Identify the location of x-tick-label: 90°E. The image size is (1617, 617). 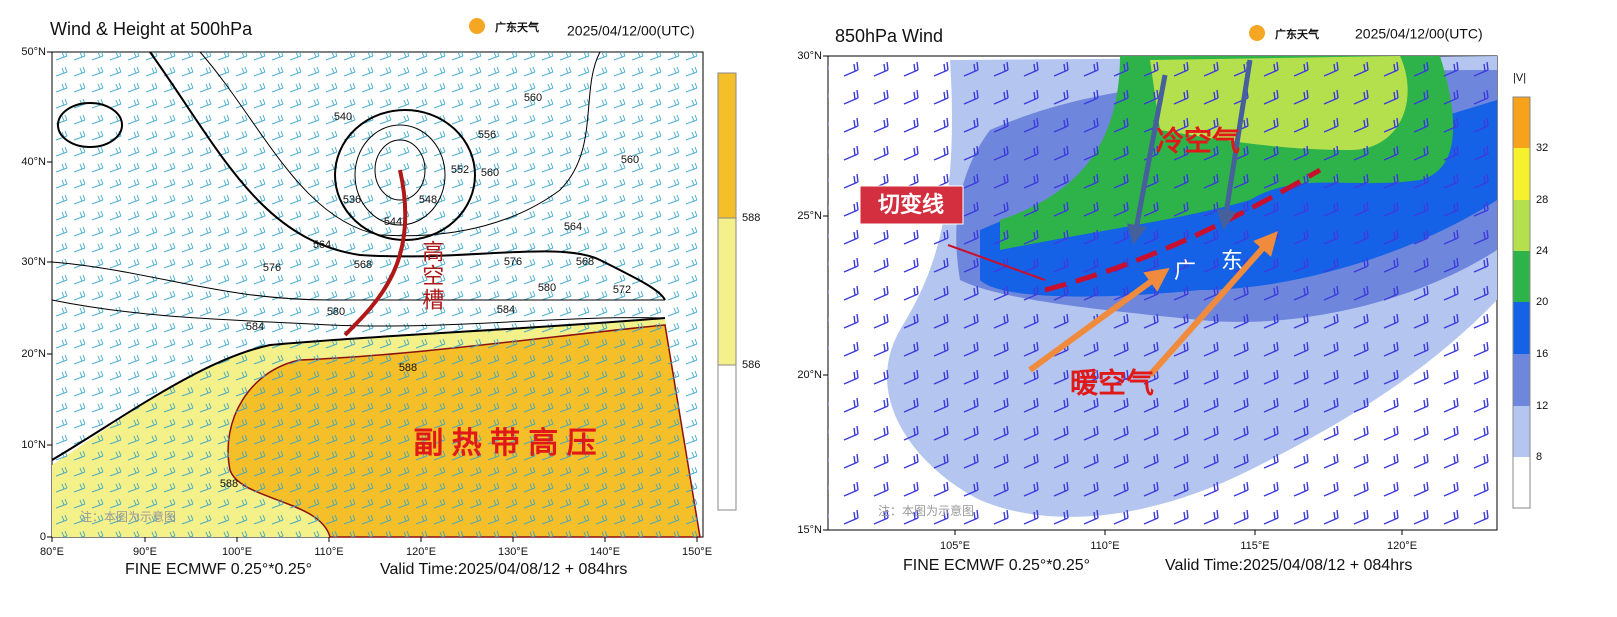
(145, 552).